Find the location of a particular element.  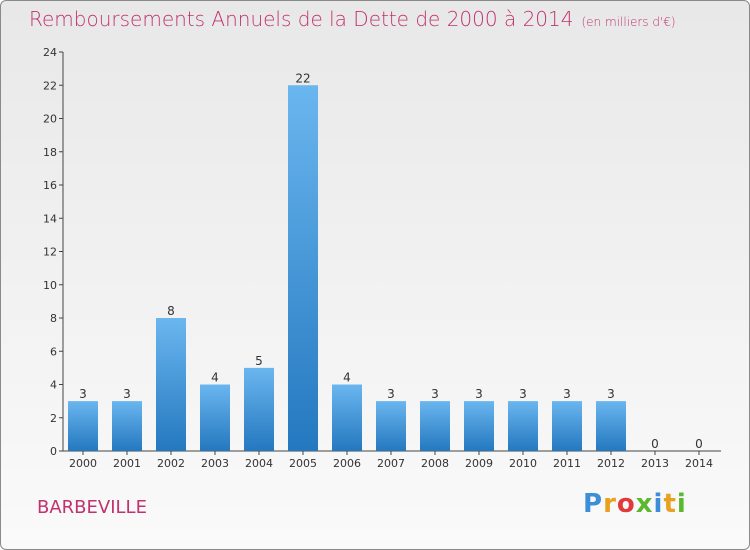

y-tick-label: 24 is located at coordinates (50, 52).